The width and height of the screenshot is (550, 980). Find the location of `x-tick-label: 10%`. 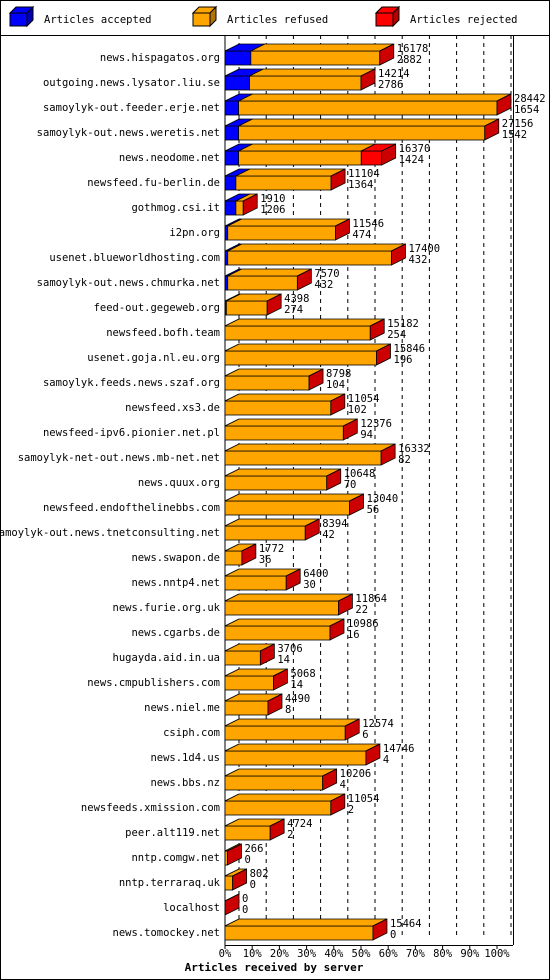

x-tick-label: 10% is located at coordinates (253, 954).